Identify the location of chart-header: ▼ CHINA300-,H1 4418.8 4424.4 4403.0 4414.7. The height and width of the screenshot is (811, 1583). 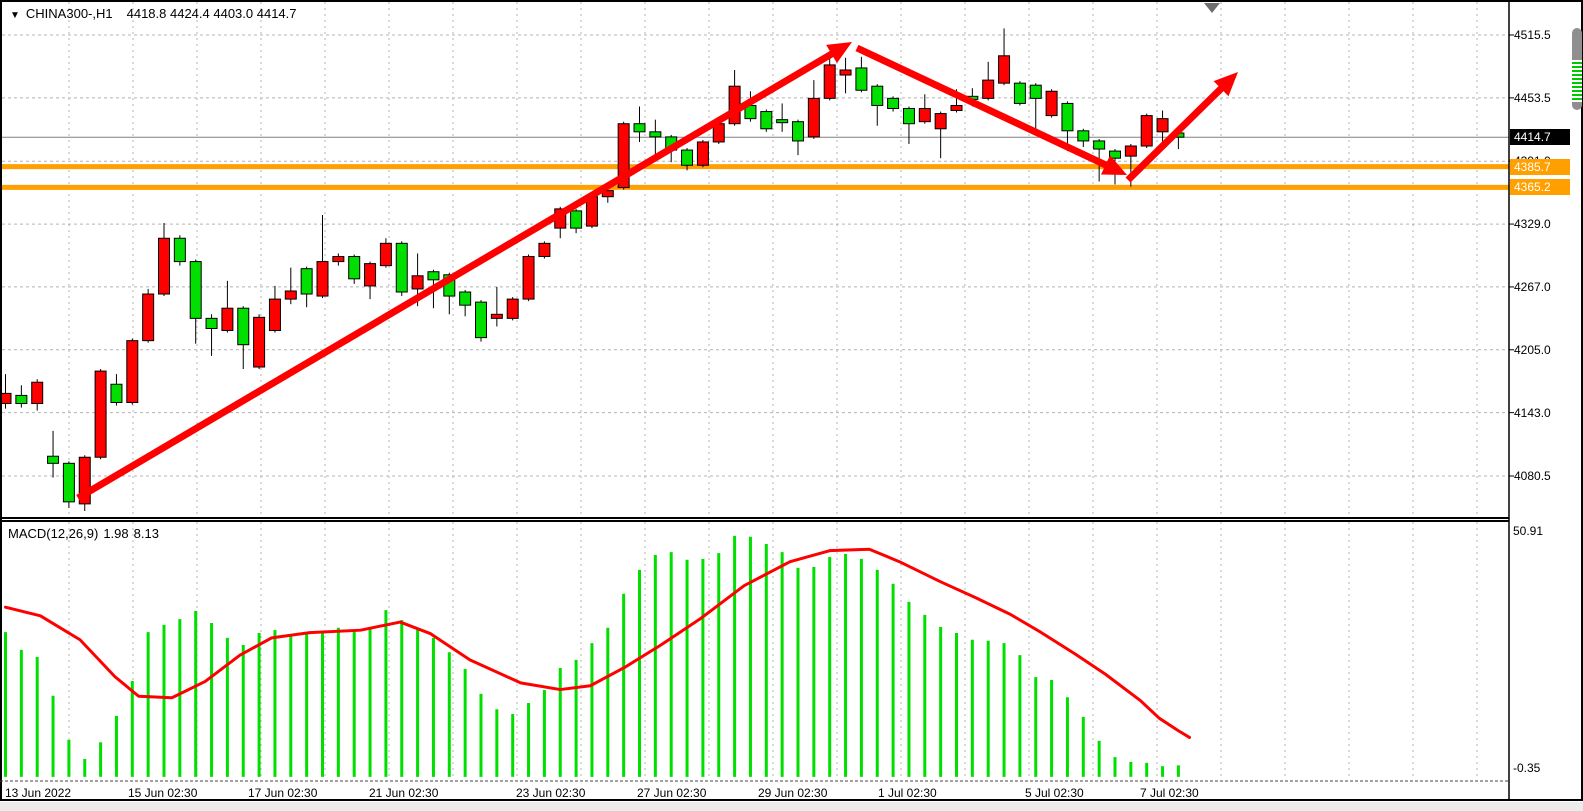
(153, 13).